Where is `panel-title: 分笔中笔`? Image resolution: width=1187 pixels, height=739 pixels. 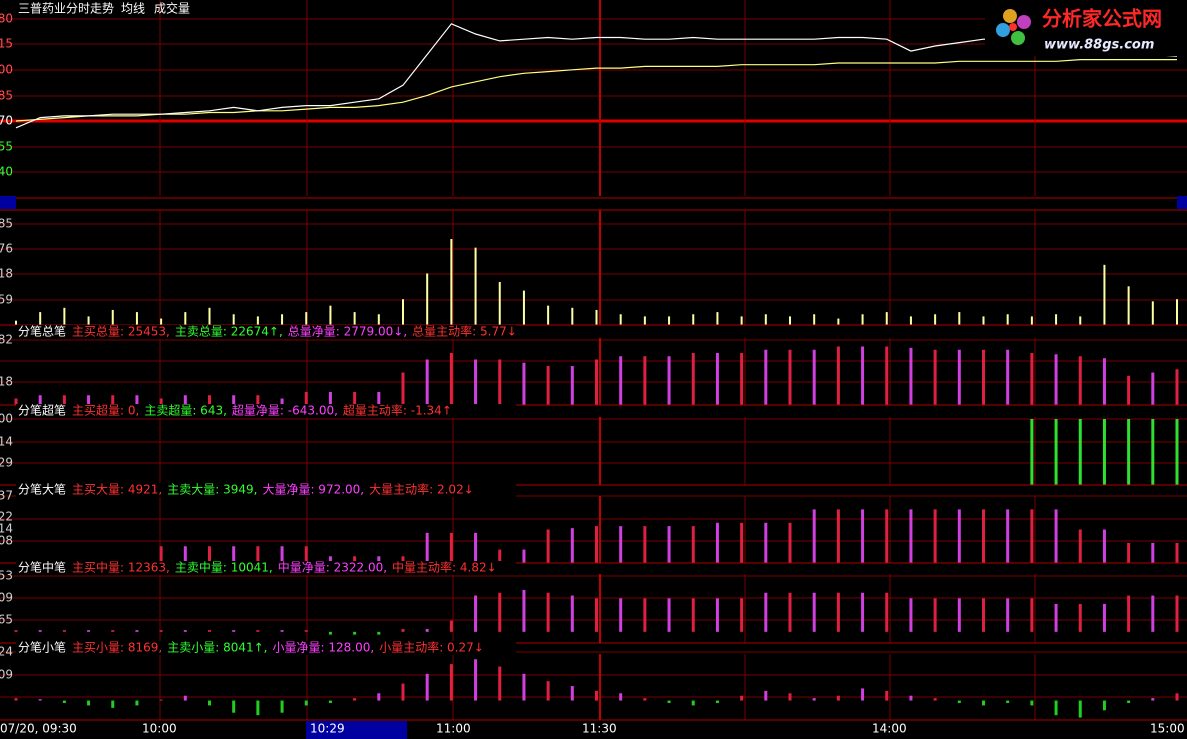 panel-title: 分笔中笔 is located at coordinates (42, 567).